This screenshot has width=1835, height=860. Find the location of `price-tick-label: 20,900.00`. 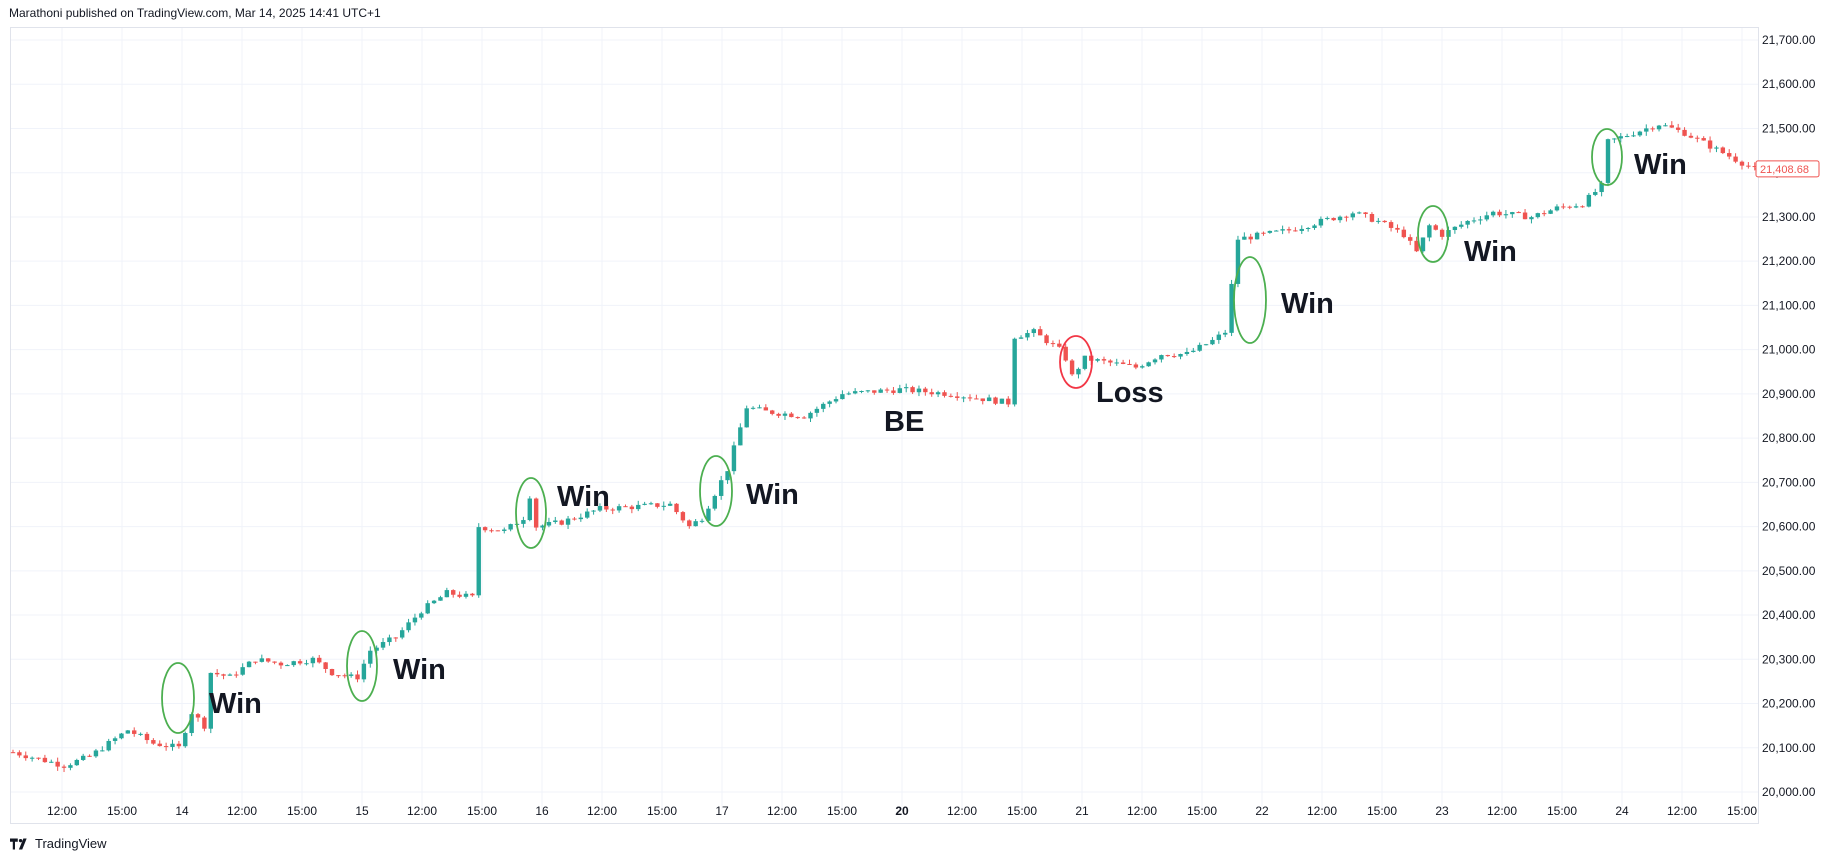

price-tick-label: 20,900.00 is located at coordinates (1789, 394).